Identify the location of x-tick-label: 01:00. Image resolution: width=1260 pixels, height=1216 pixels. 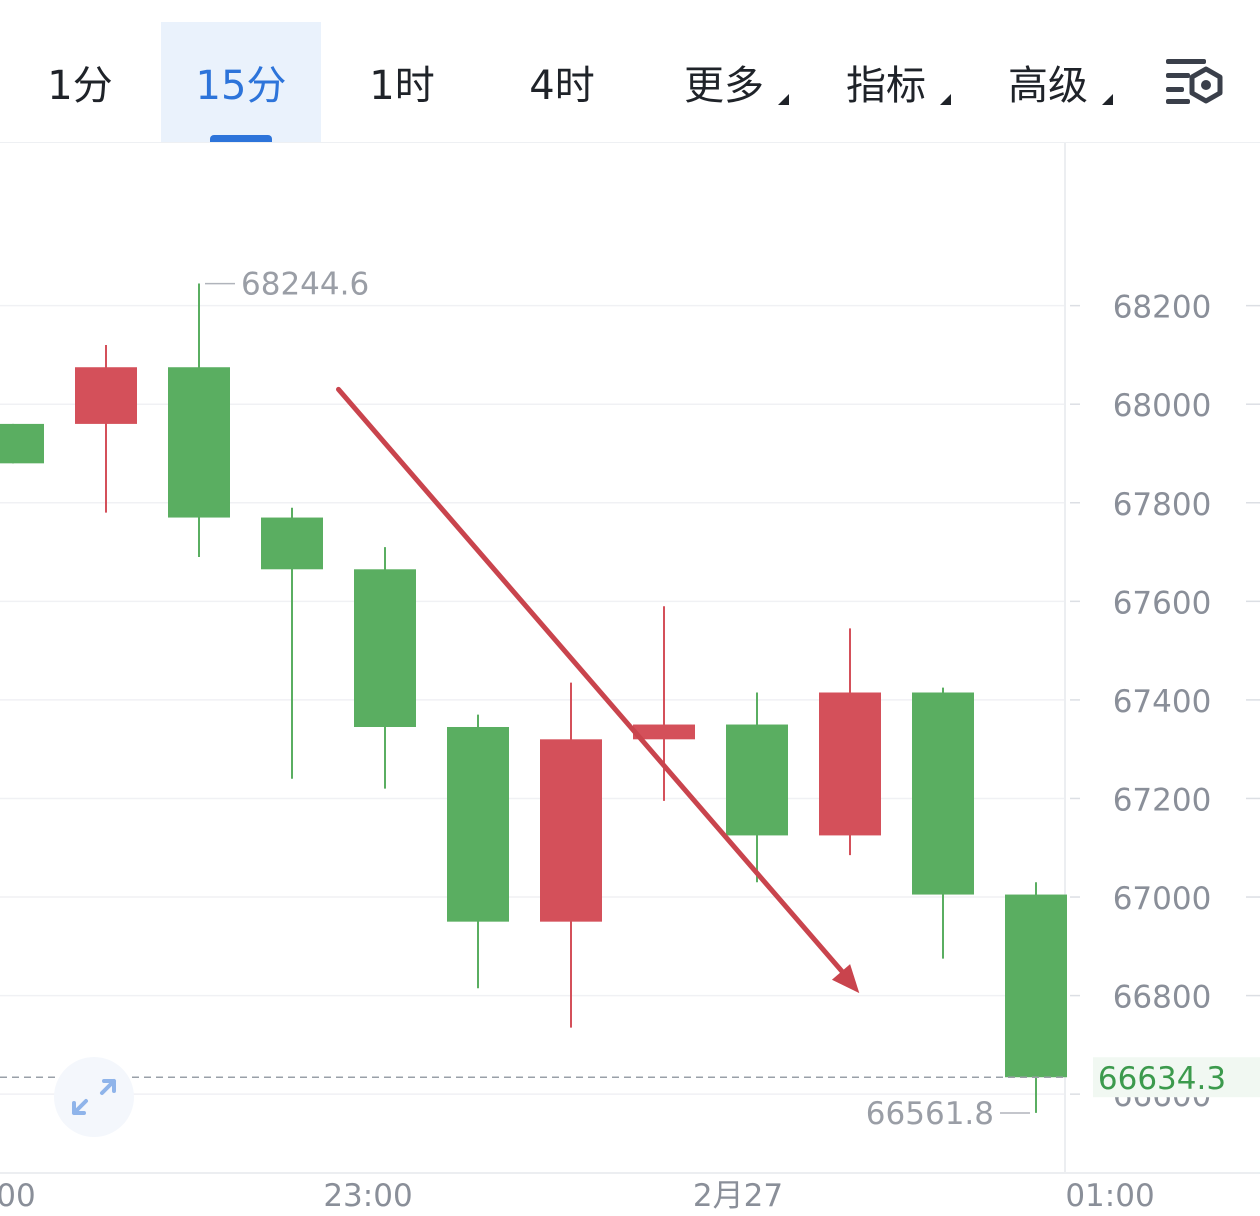
(1109, 1196).